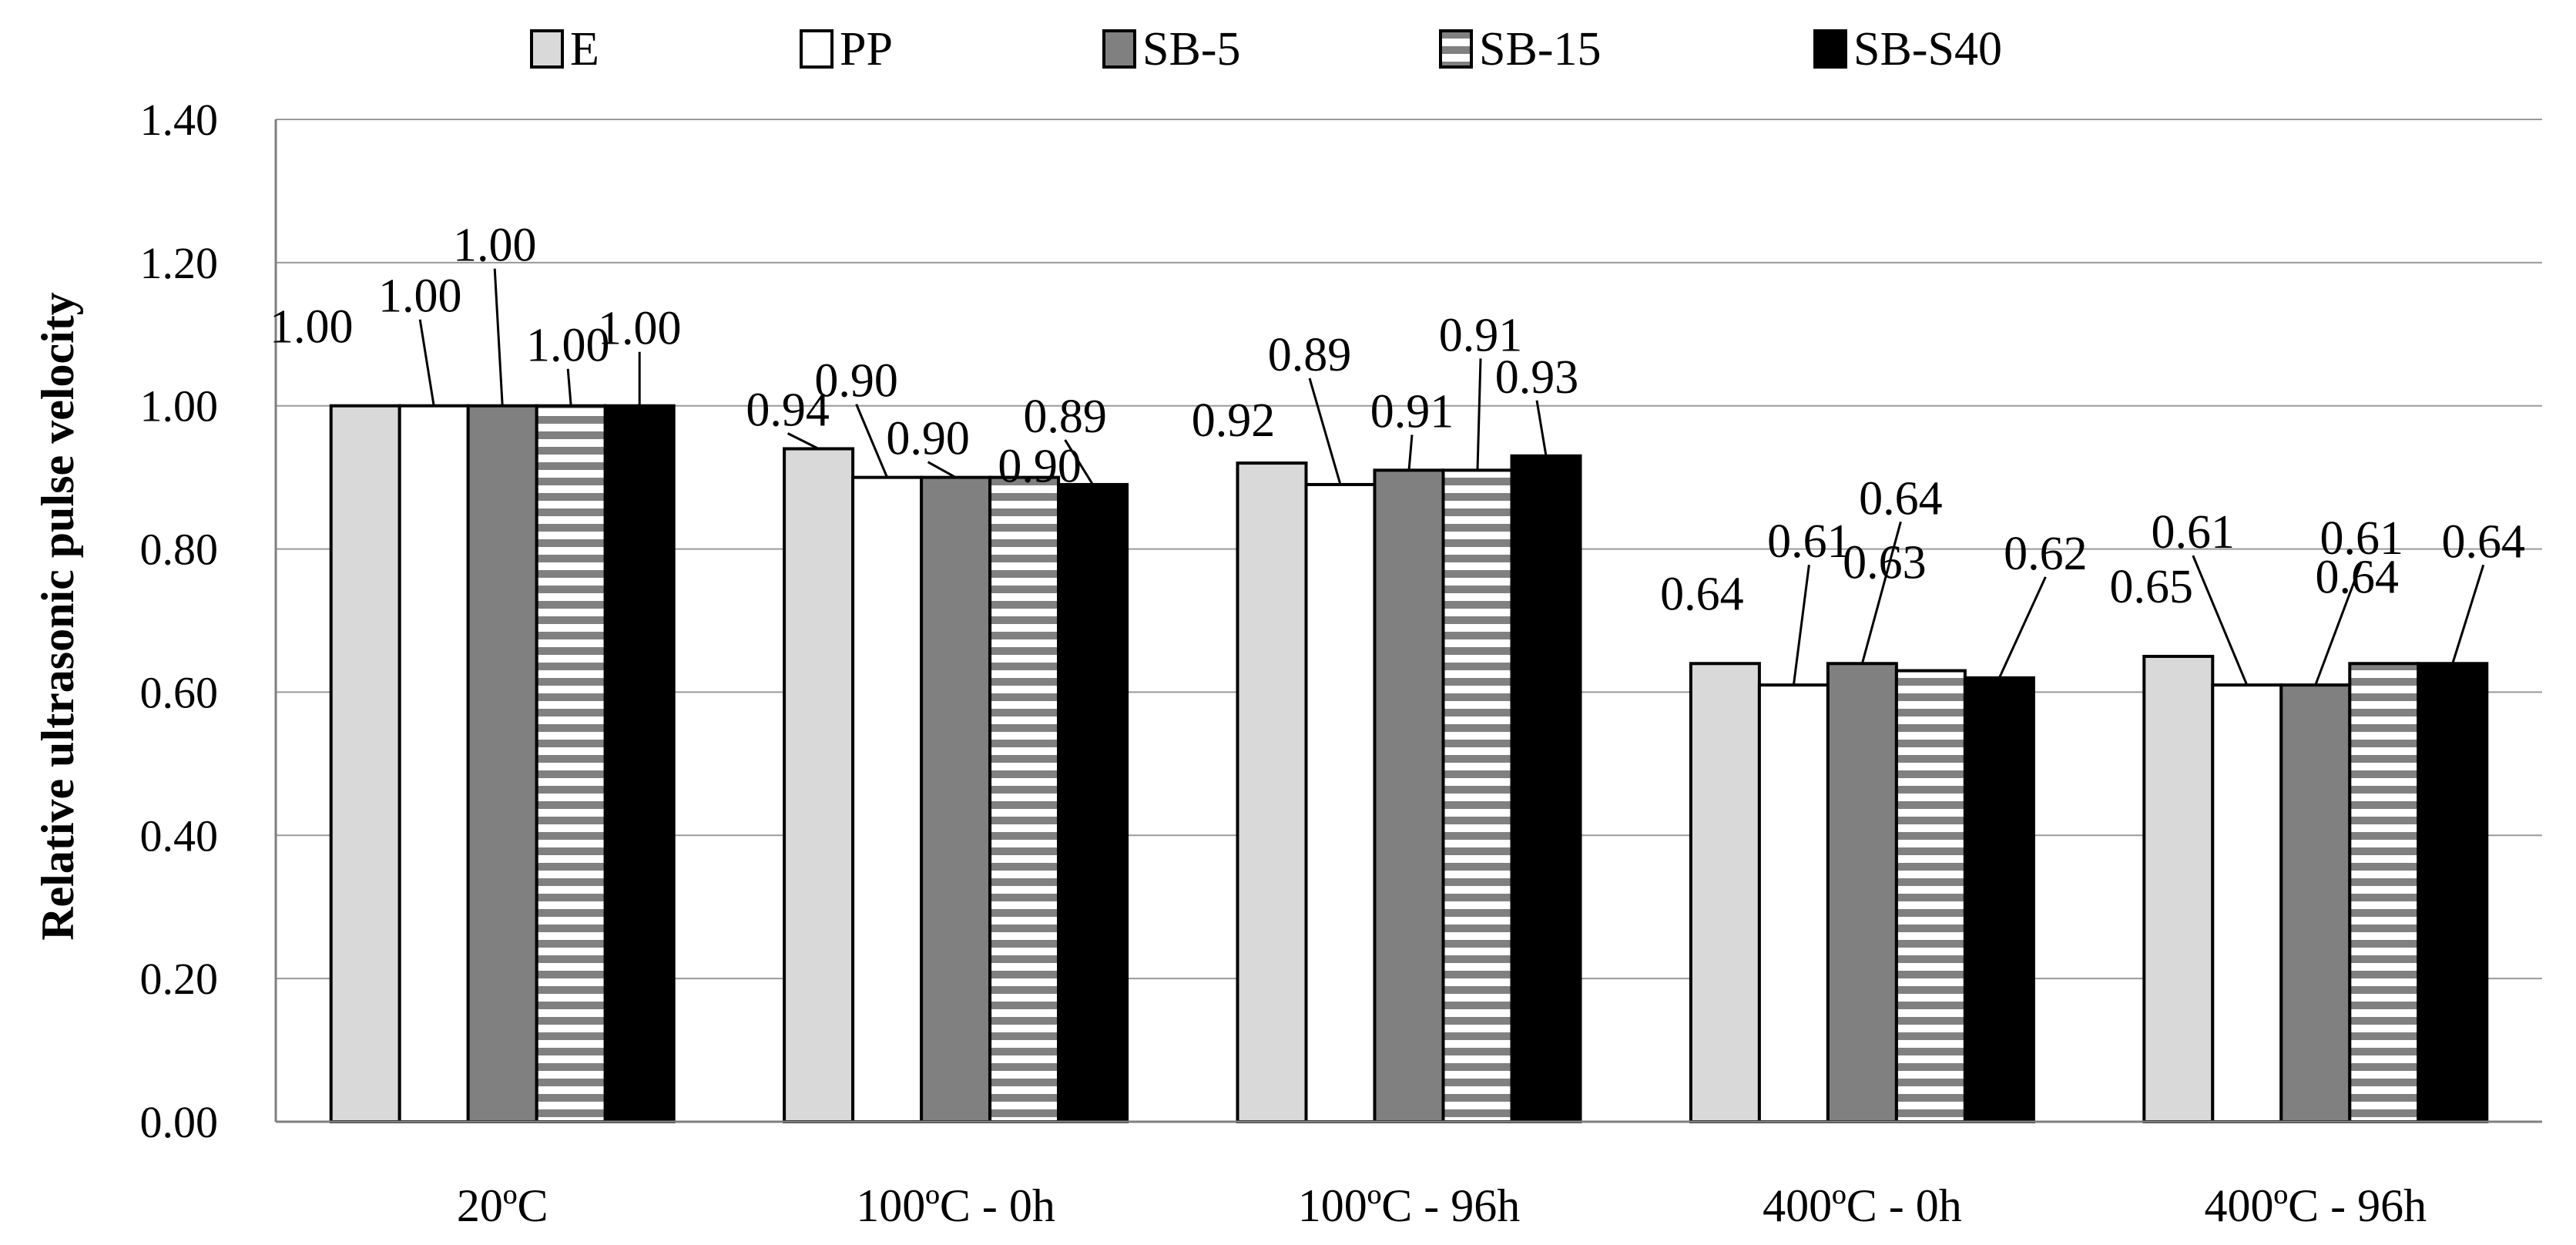 The height and width of the screenshot is (1245, 2576). What do you see at coordinates (179, 692) in the screenshot?
I see `y-tick-label: 0.60` at bounding box center [179, 692].